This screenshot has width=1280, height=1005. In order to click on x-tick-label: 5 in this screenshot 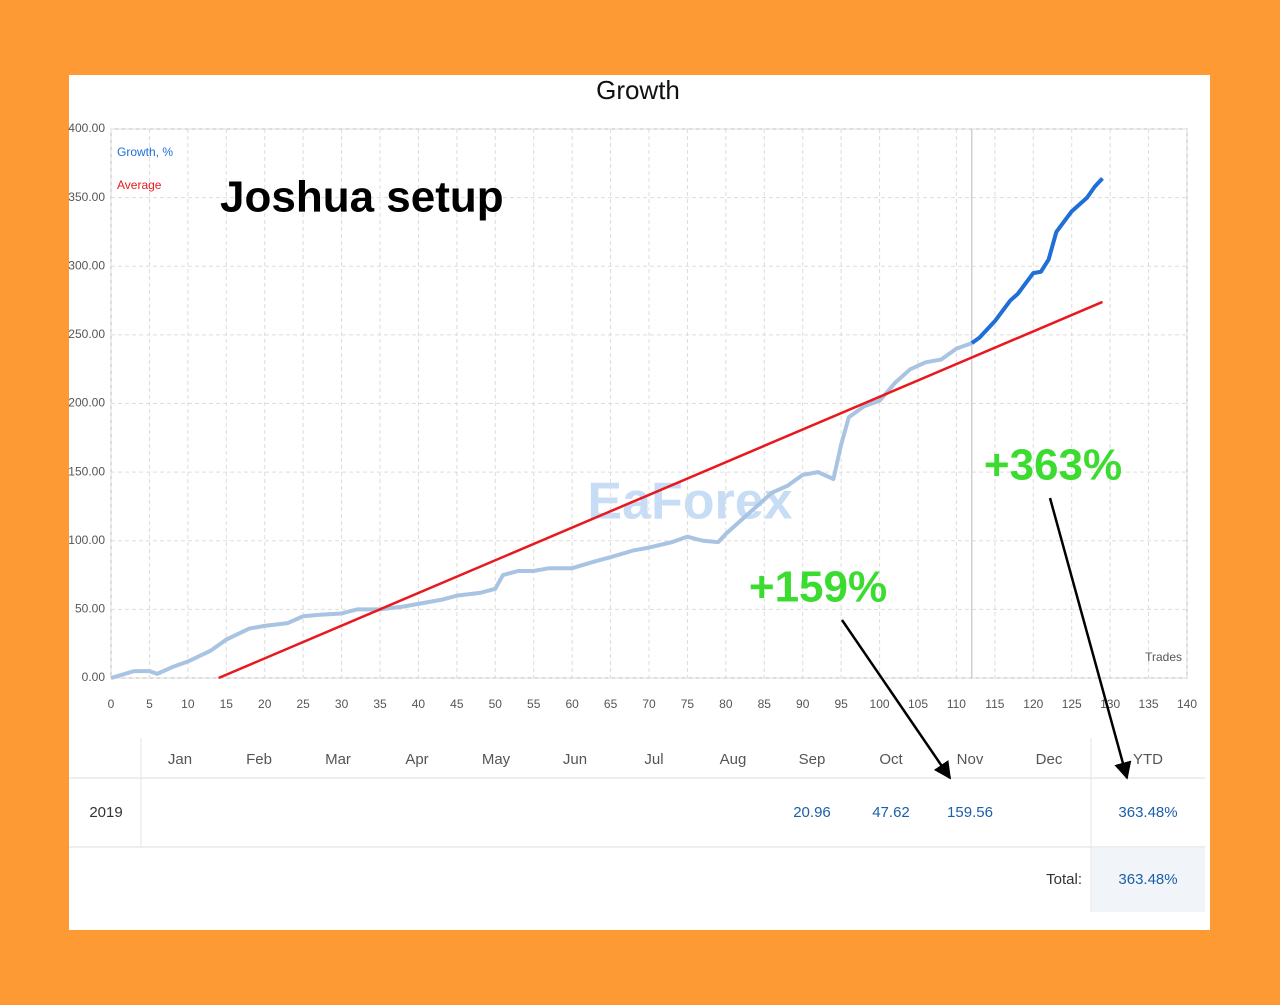, I will do `click(149, 704)`.